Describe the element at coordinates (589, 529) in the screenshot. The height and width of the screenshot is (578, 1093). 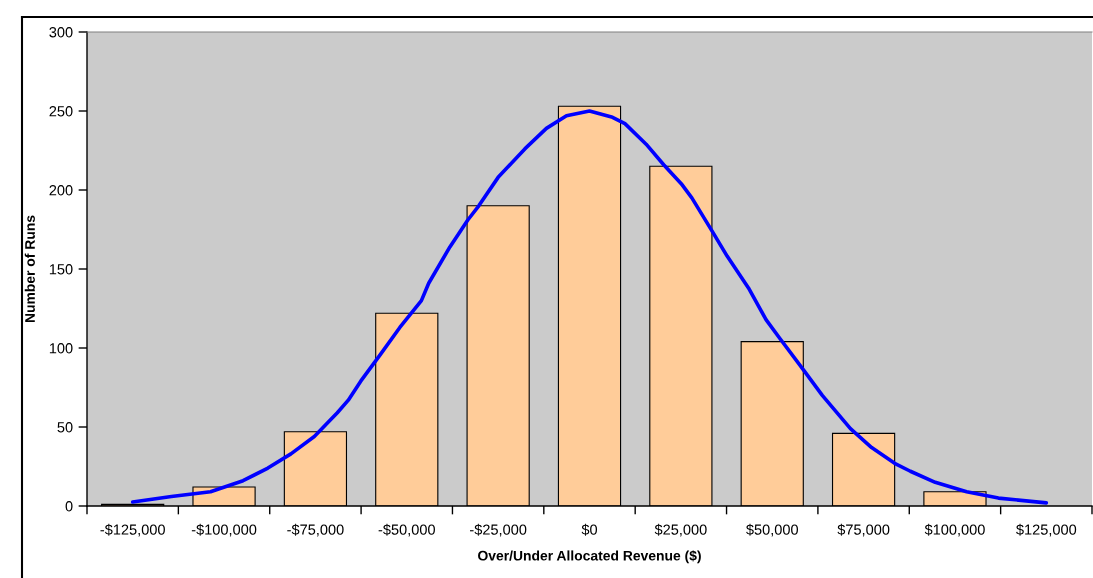
I see `x-tick-label: $0` at that location.